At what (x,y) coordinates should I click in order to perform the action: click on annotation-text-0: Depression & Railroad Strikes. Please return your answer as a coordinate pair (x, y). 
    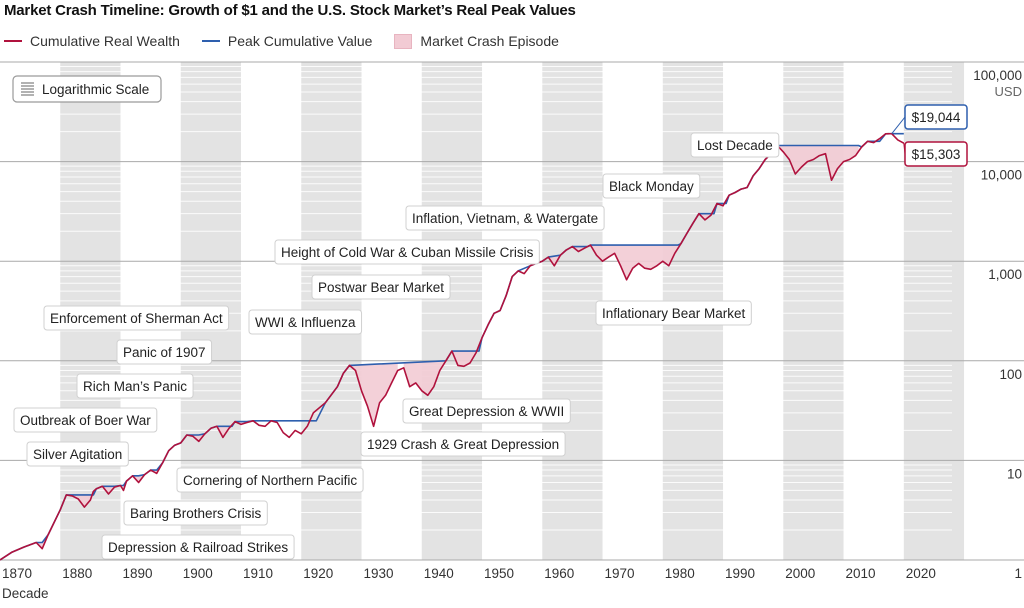
    Looking at the image, I should click on (198, 547).